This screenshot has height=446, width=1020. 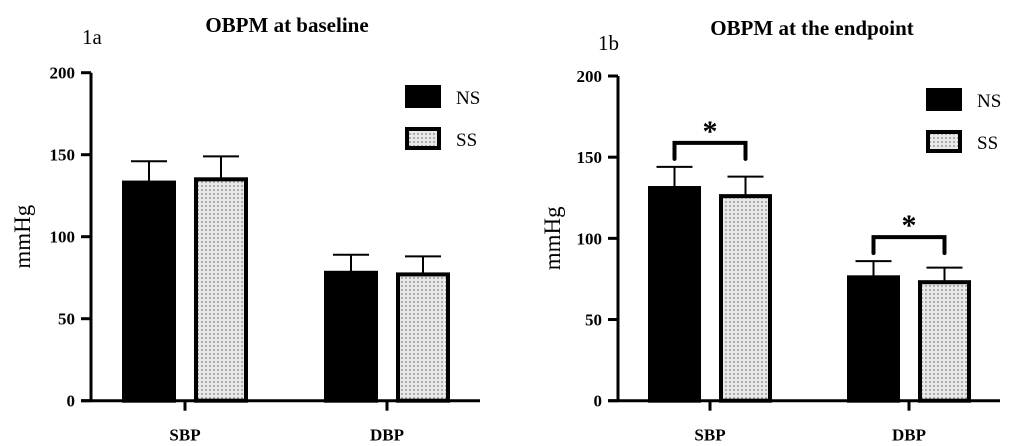 I want to click on chart-title: OBPM at the endpoint, so click(x=812, y=28).